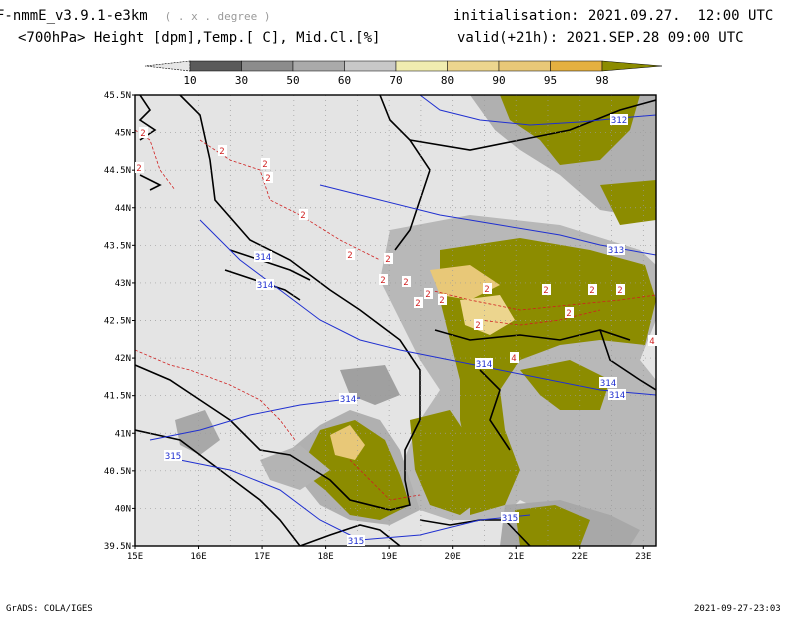 This screenshot has height=618, width=800. What do you see at coordinates (508, 38) in the screenshot?
I see `valid-label: valid(+21h):` at bounding box center [508, 38].